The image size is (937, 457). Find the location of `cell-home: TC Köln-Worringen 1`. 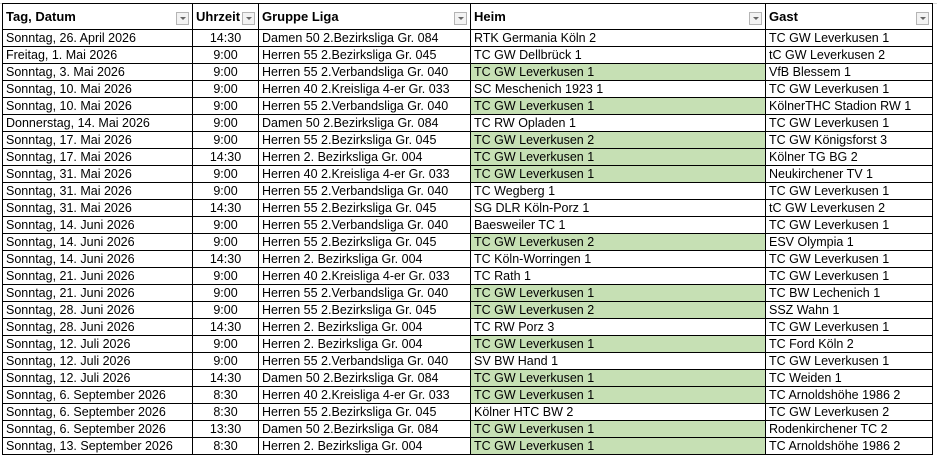

cell-home: TC Köln-Worringen 1 is located at coordinates (618, 259).